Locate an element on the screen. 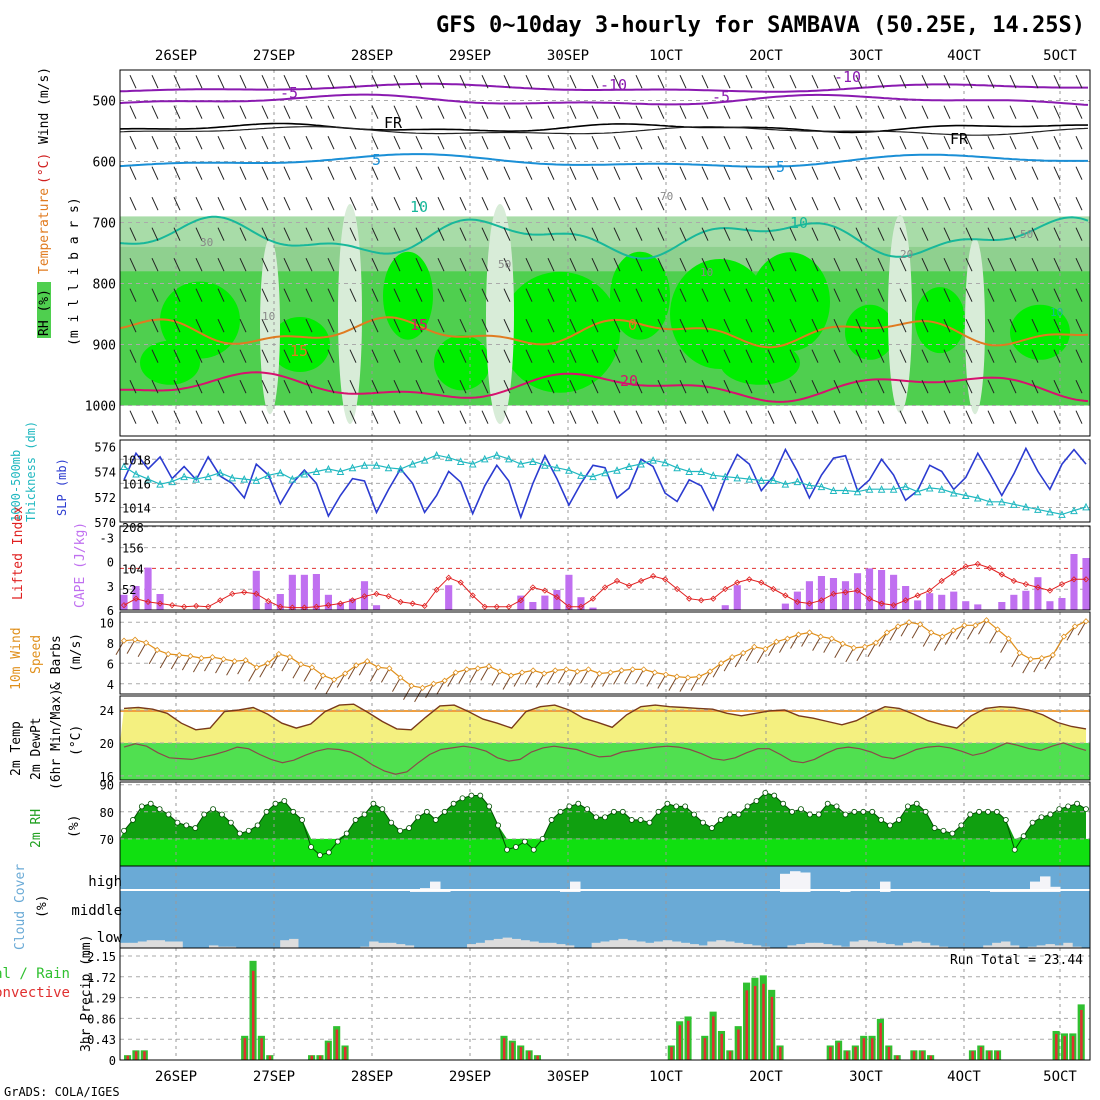 The image size is (1100, 1100). temp2m-label: 2m Temp is located at coordinates (16, 748).